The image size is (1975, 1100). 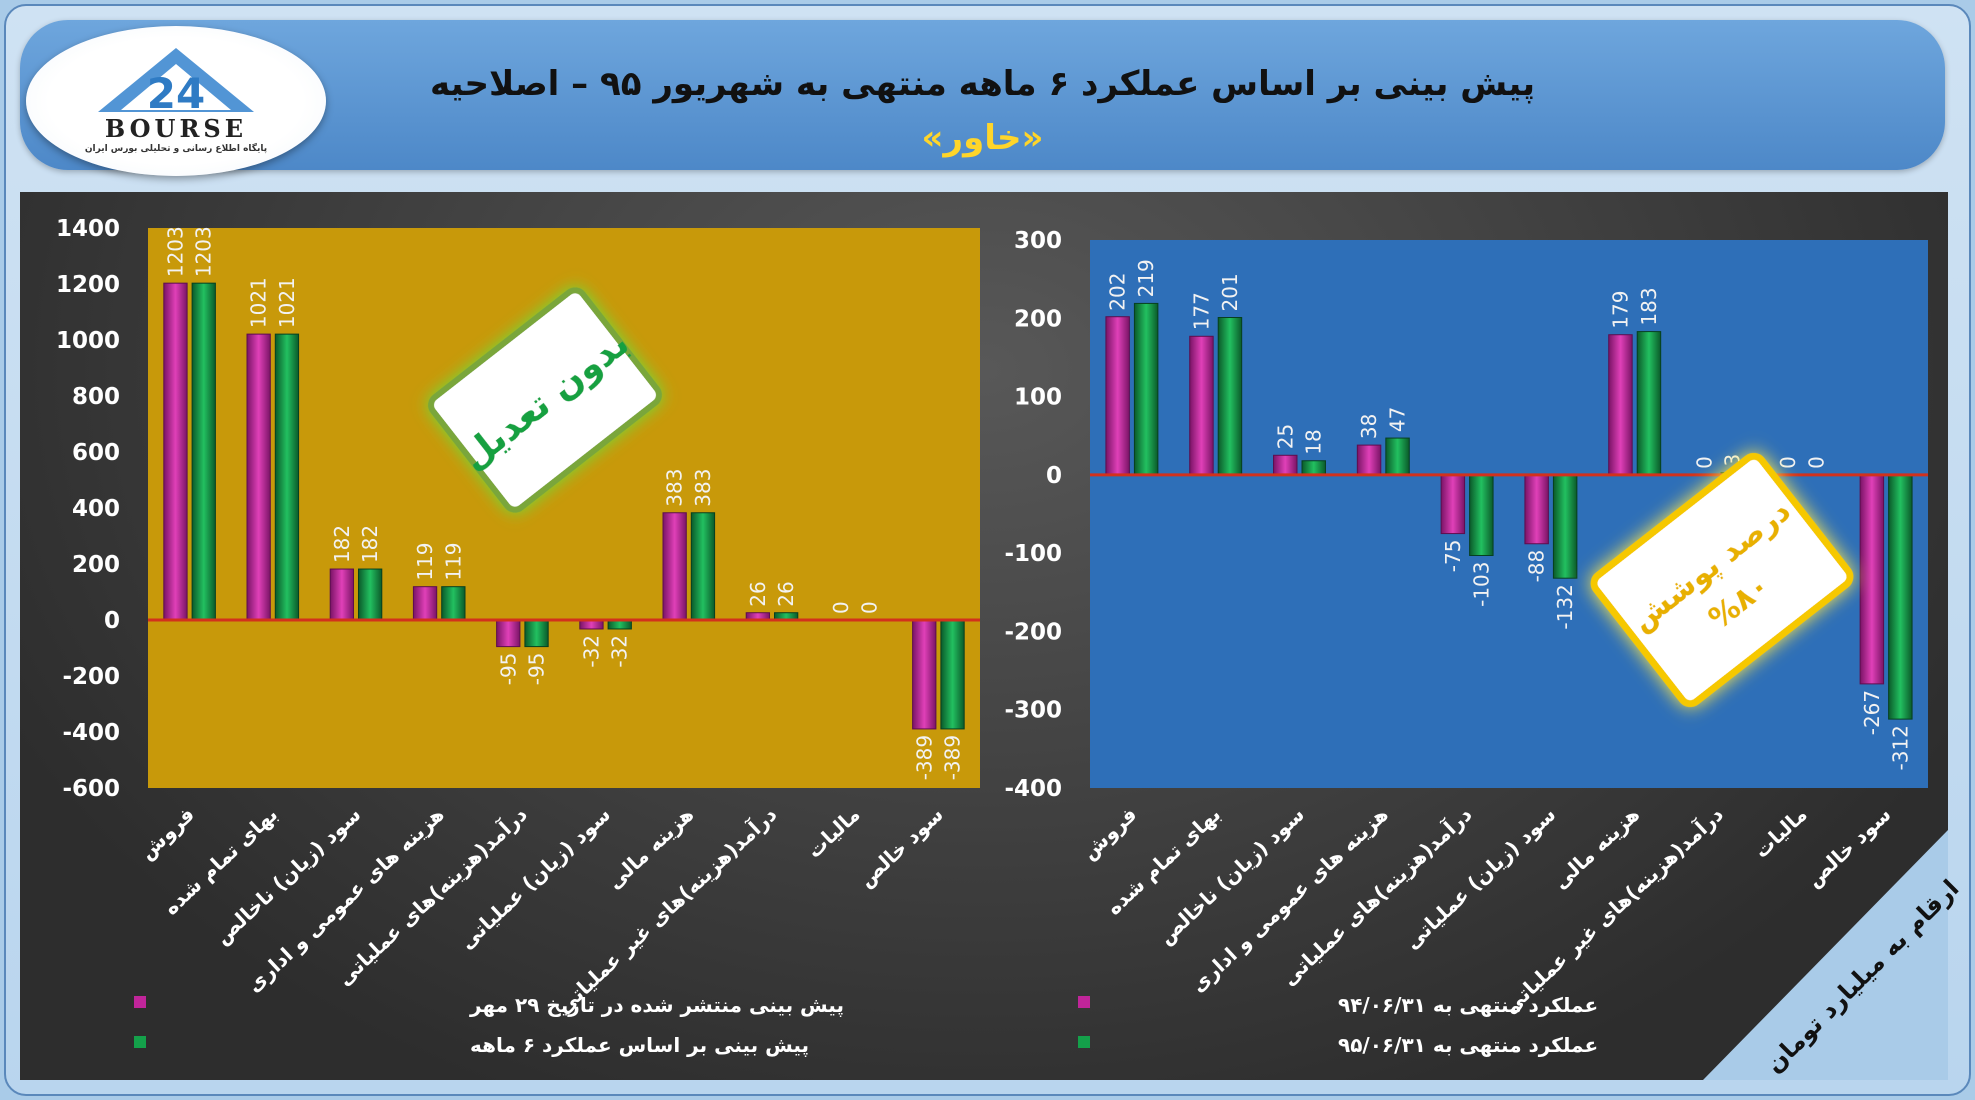 What do you see at coordinates (1038, 241) in the screenshot?
I see `y-tick-label: 300` at bounding box center [1038, 241].